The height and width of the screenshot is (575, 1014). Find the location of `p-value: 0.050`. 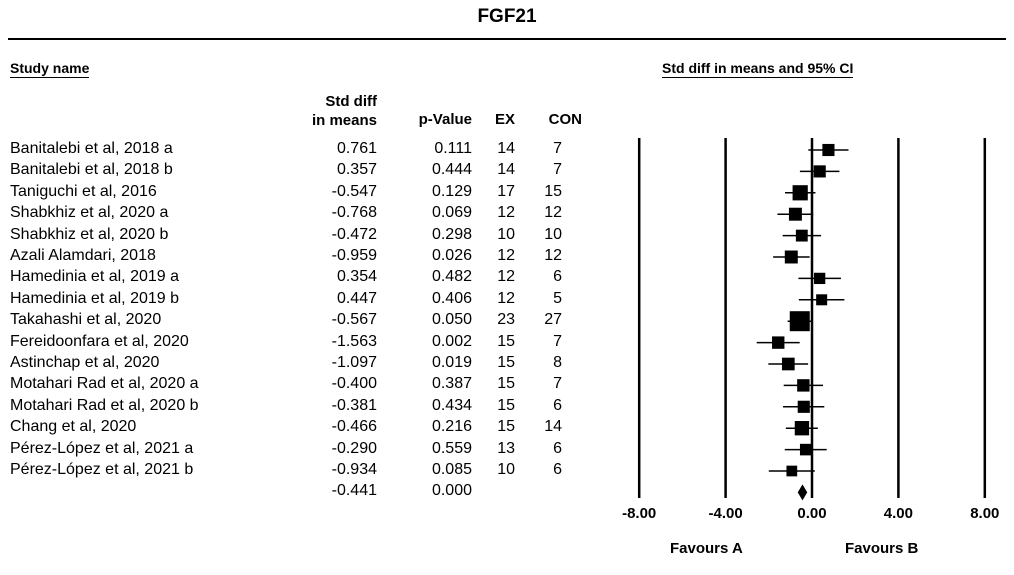

p-value: 0.050 is located at coordinates (451, 320).